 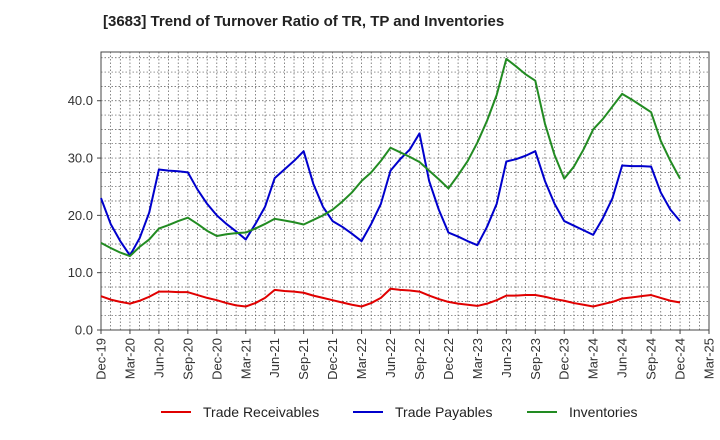 I want to click on legend-item-trade-payables: Trade Payables, so click(x=423, y=412).